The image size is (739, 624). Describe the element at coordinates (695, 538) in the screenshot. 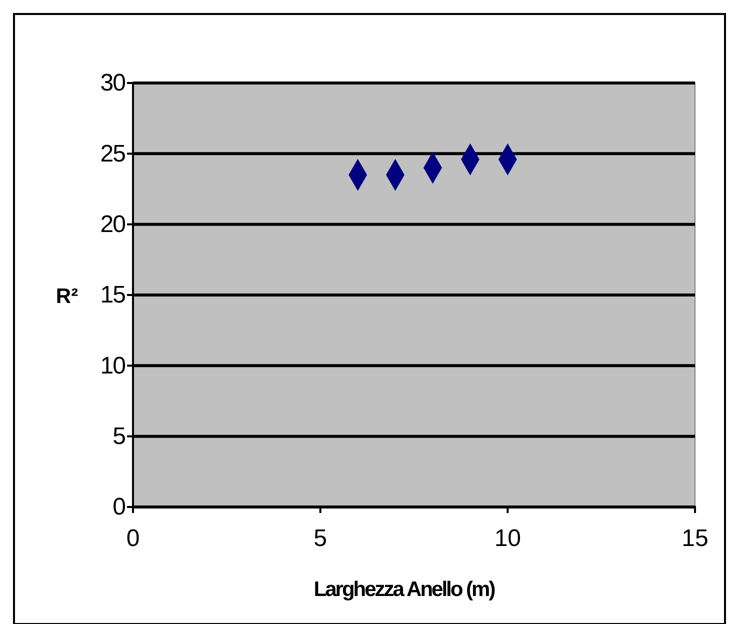

I see `x-tick-label: 15` at that location.